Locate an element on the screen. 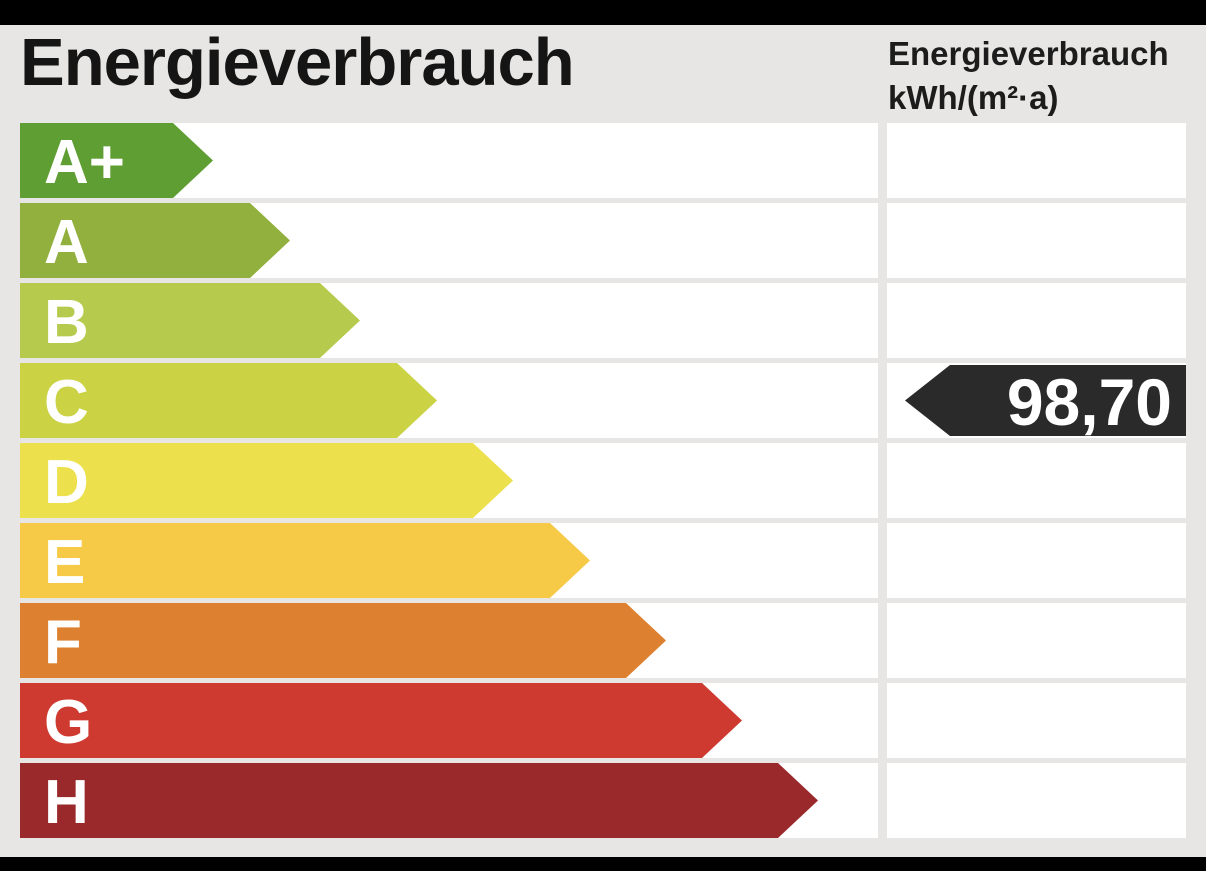 This screenshot has height=871, width=1206. class-label-f: F is located at coordinates (63, 642).